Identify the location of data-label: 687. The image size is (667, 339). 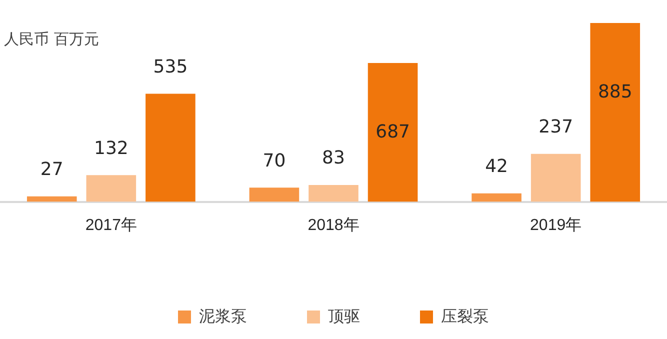
(393, 132).